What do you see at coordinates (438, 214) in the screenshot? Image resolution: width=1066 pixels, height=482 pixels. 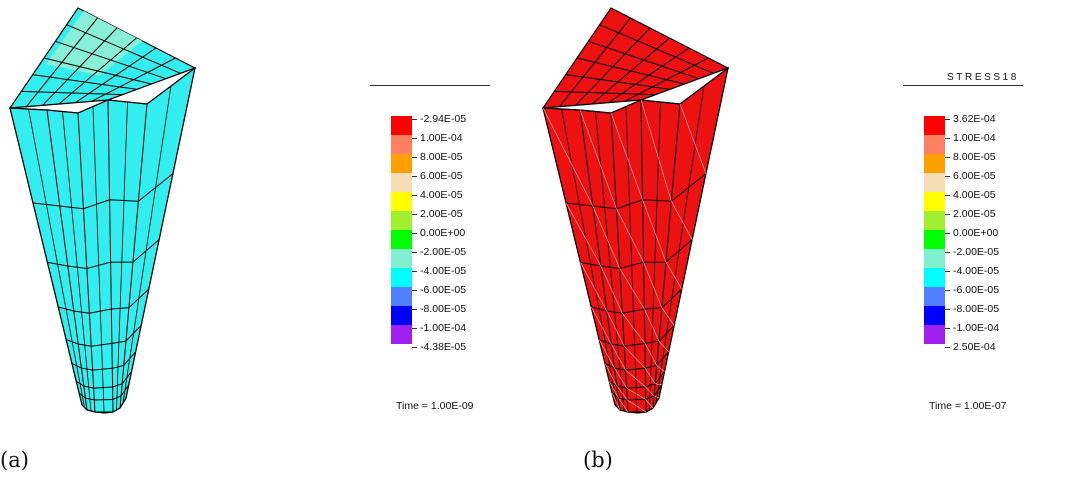 I see `legend-label: 2.00E-05` at bounding box center [438, 214].